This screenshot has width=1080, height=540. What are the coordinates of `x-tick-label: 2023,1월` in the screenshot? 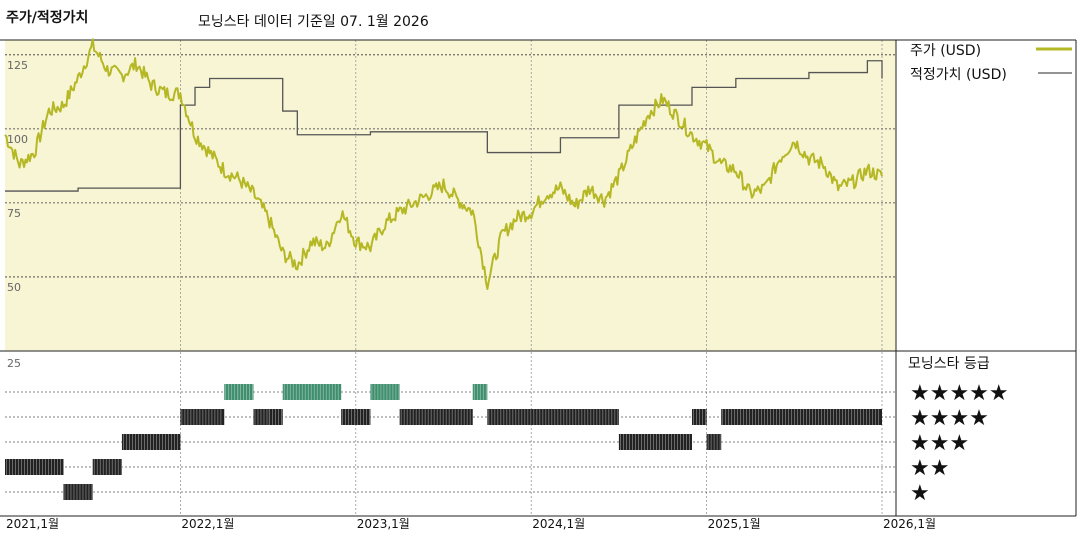 It's located at (383, 524).